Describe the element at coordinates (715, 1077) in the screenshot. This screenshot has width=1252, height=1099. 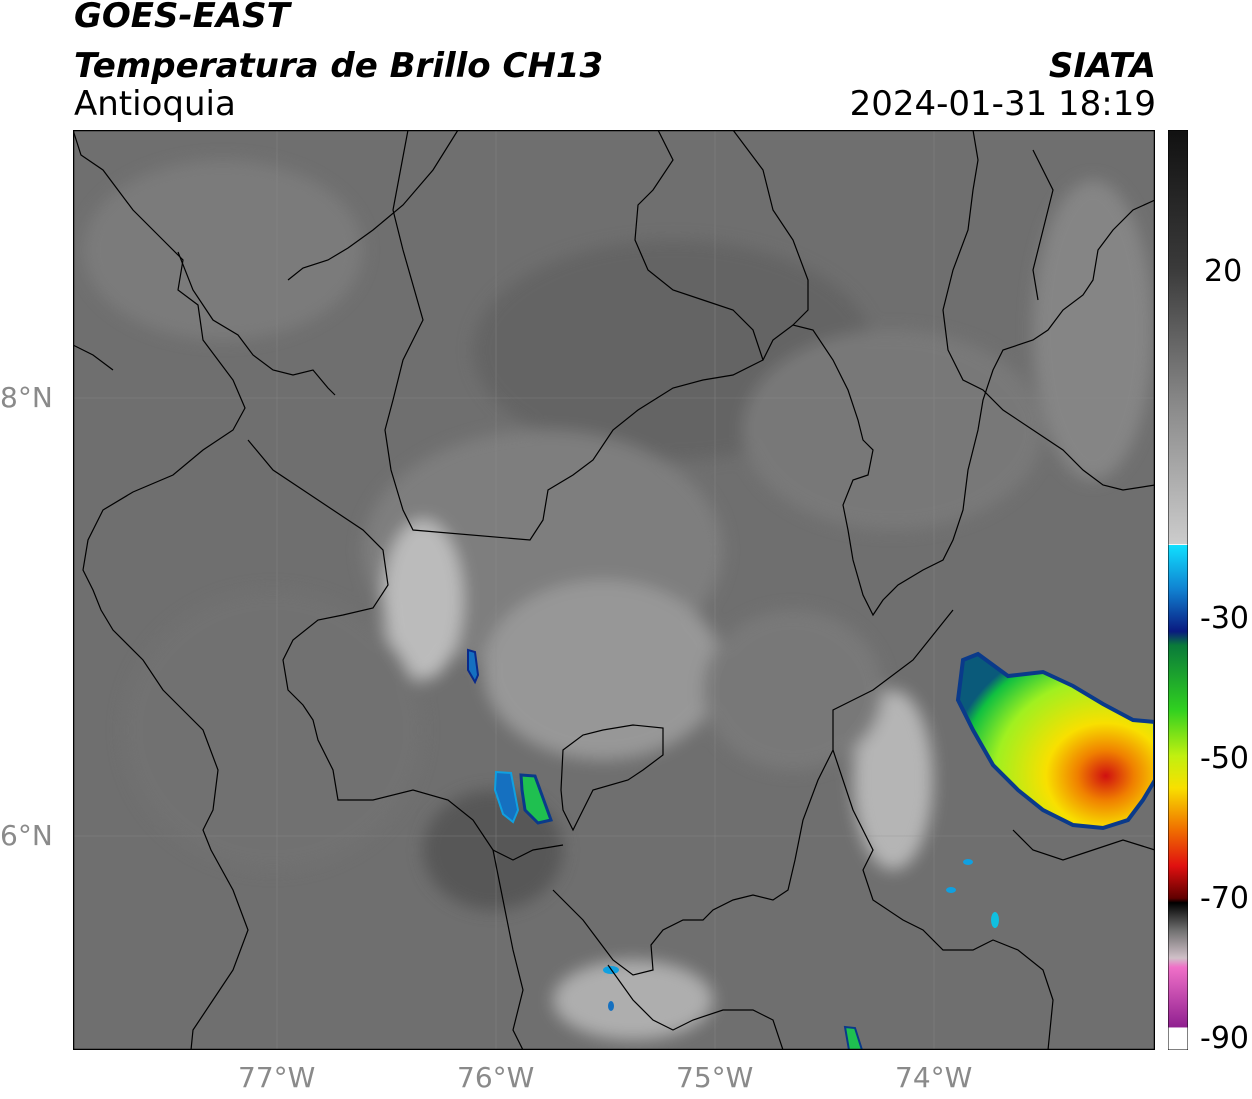
I see `lon-label-75w: 75°W` at that location.